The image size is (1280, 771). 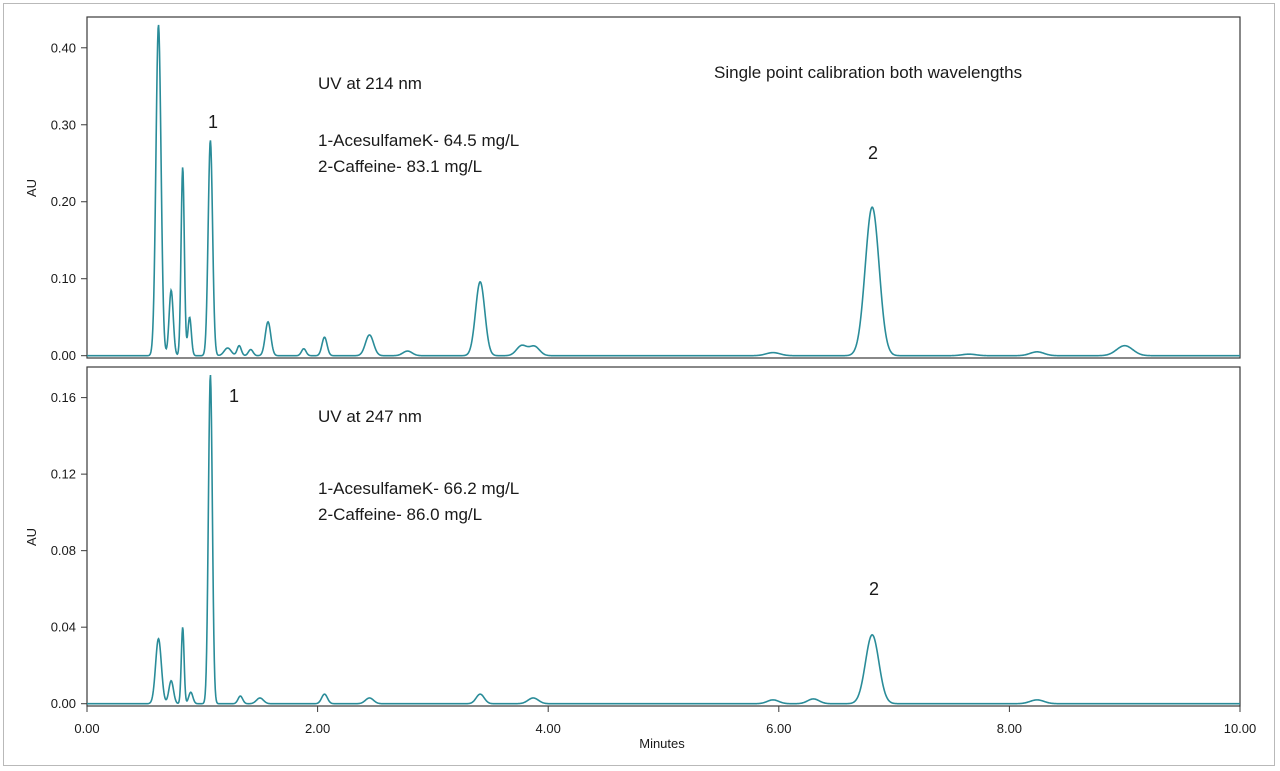 What do you see at coordinates (63, 703) in the screenshot?
I see `y-tick-label-bottom: 0.00` at bounding box center [63, 703].